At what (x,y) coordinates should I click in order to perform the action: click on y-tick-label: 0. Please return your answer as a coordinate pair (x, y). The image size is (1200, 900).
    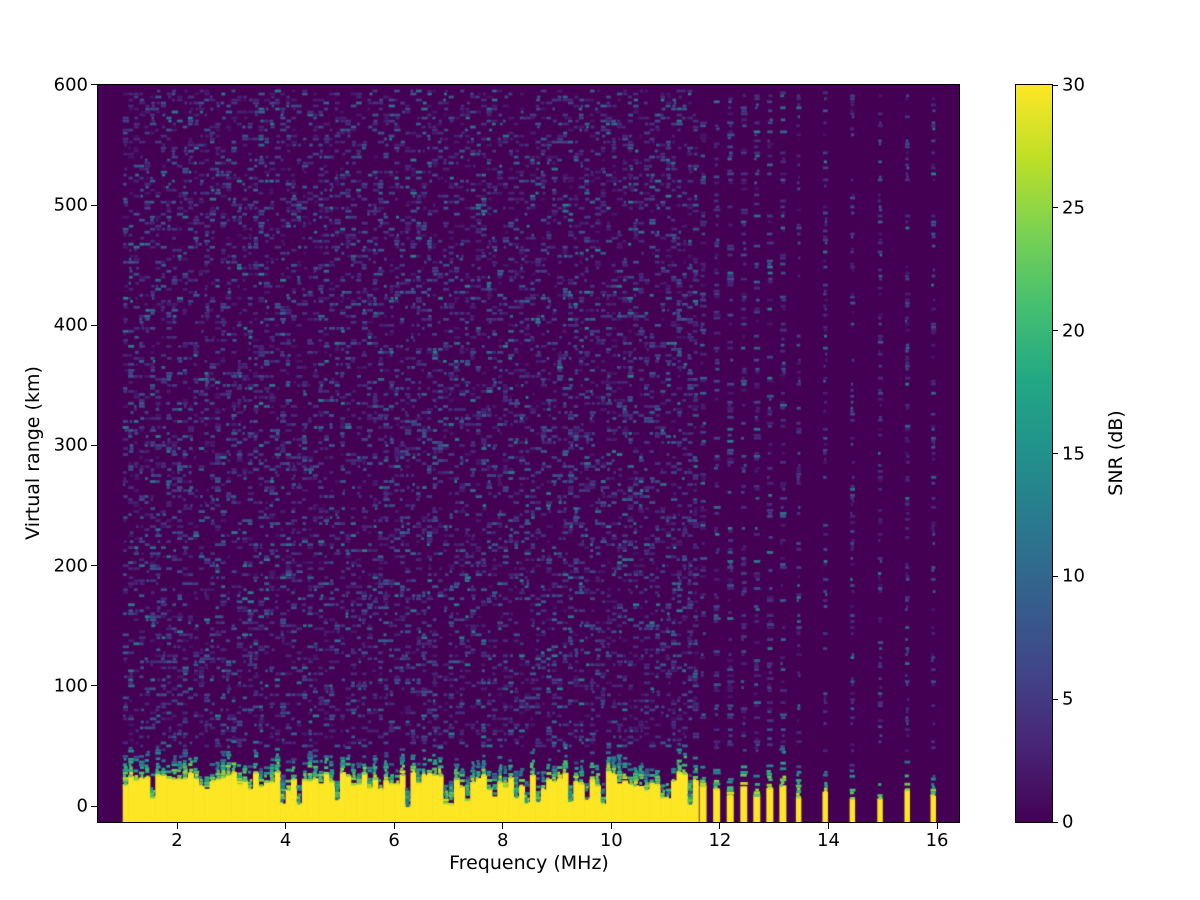
    Looking at the image, I should click on (82, 806).